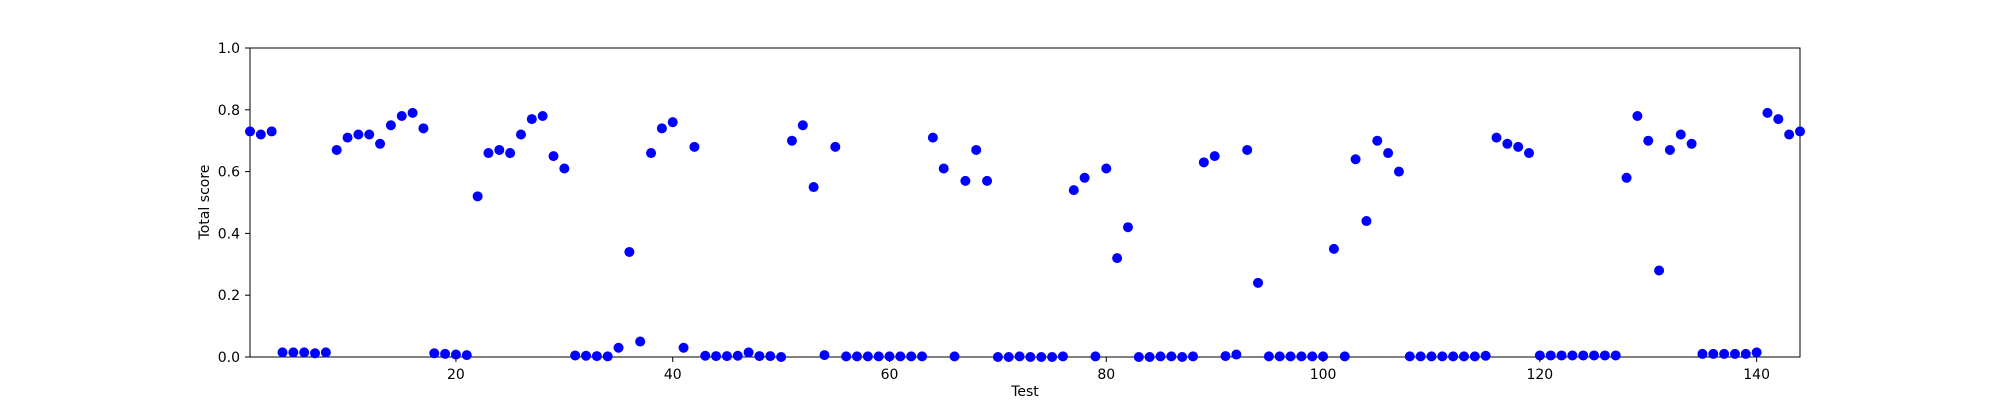 The width and height of the screenshot is (2000, 400). I want to click on x-tick-label: 140, so click(1756, 375).